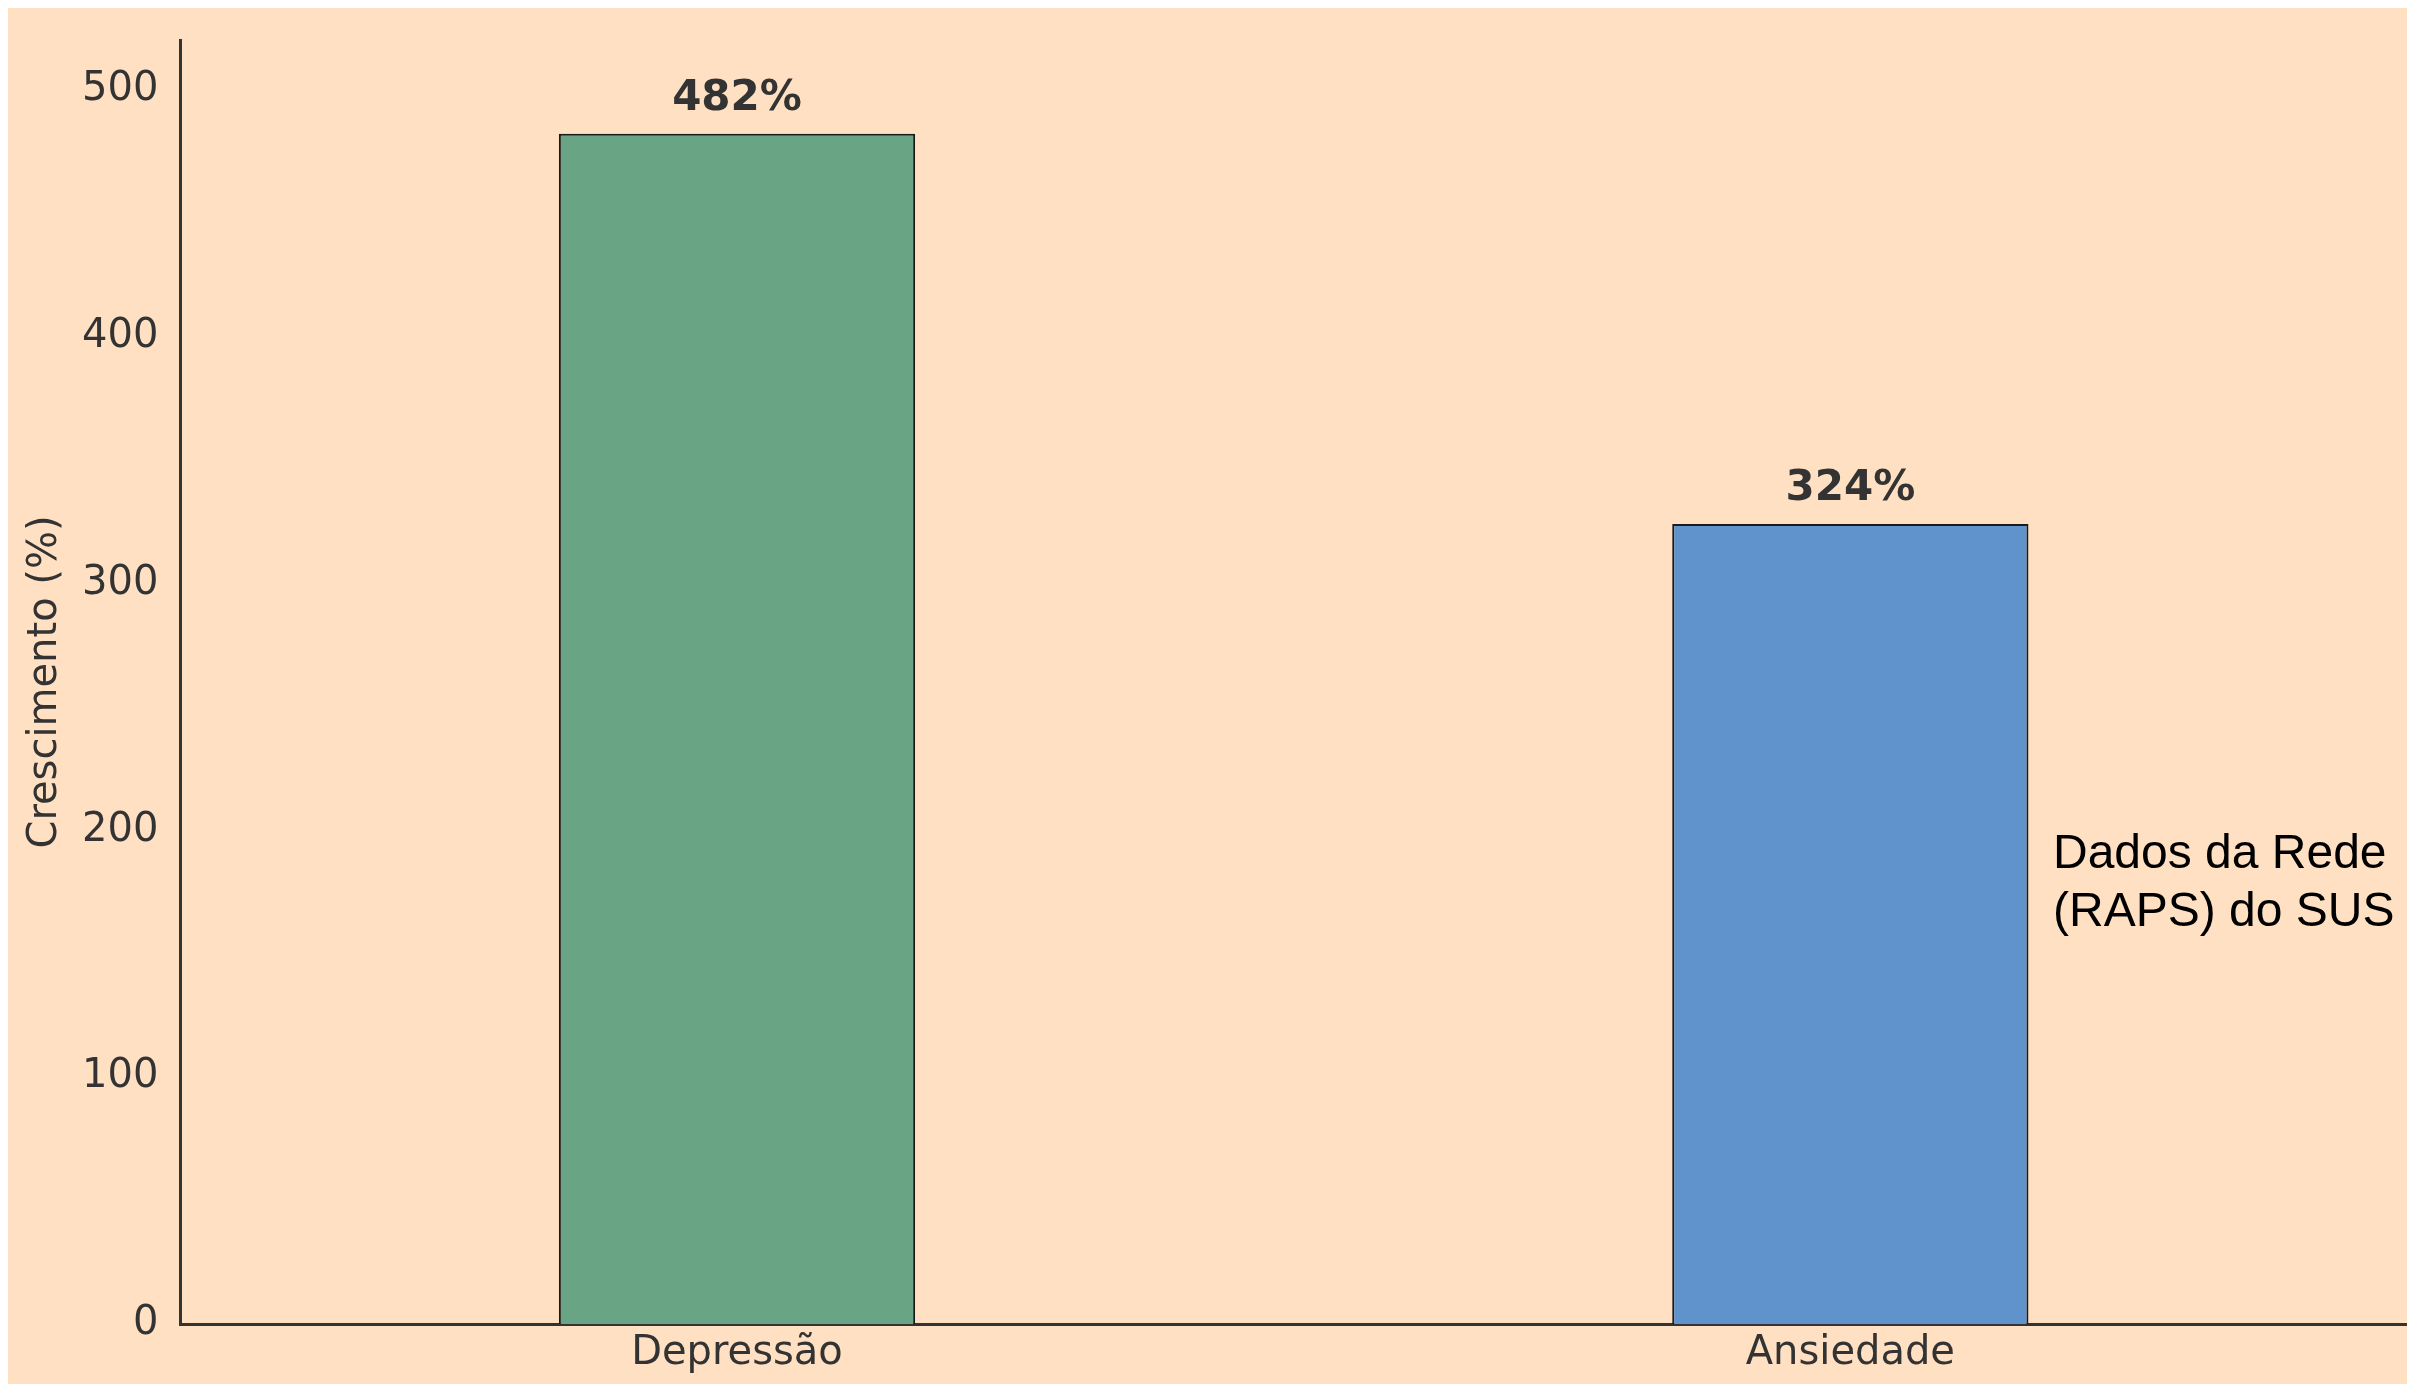  Describe the element at coordinates (42, 682) in the screenshot. I see `y-axis-title: Crescimento (%)` at that location.